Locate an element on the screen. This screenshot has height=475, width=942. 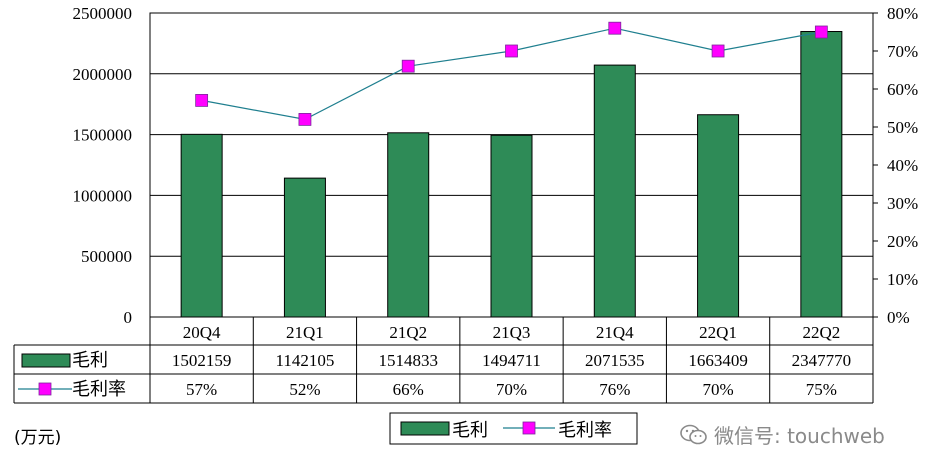
x-tick-label: 21Q2 is located at coordinates (408, 332).